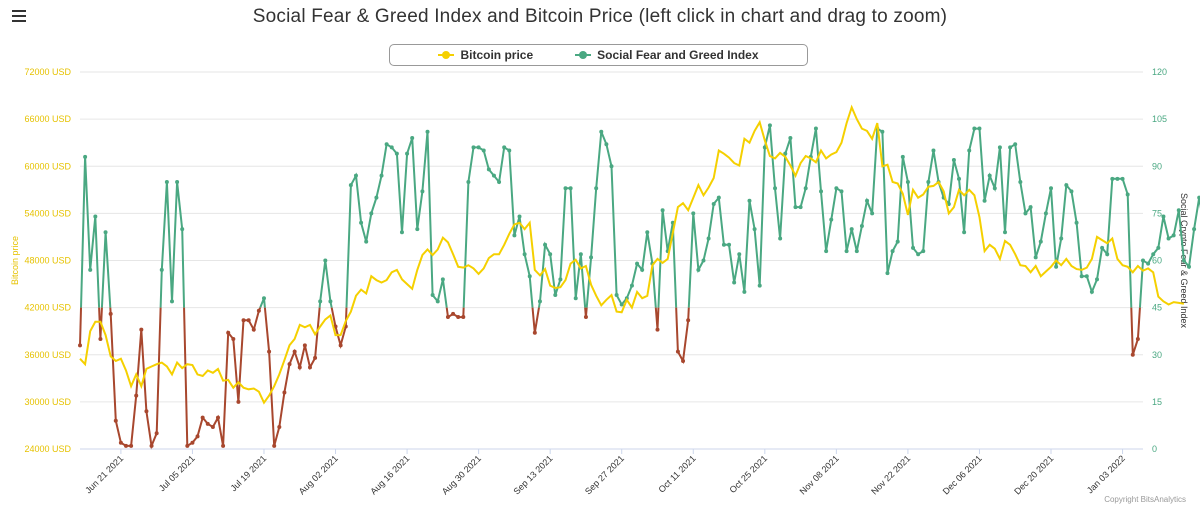  I want to click on legend-item-fear-greed-index: Social Fear and Greed Index, so click(667, 55).